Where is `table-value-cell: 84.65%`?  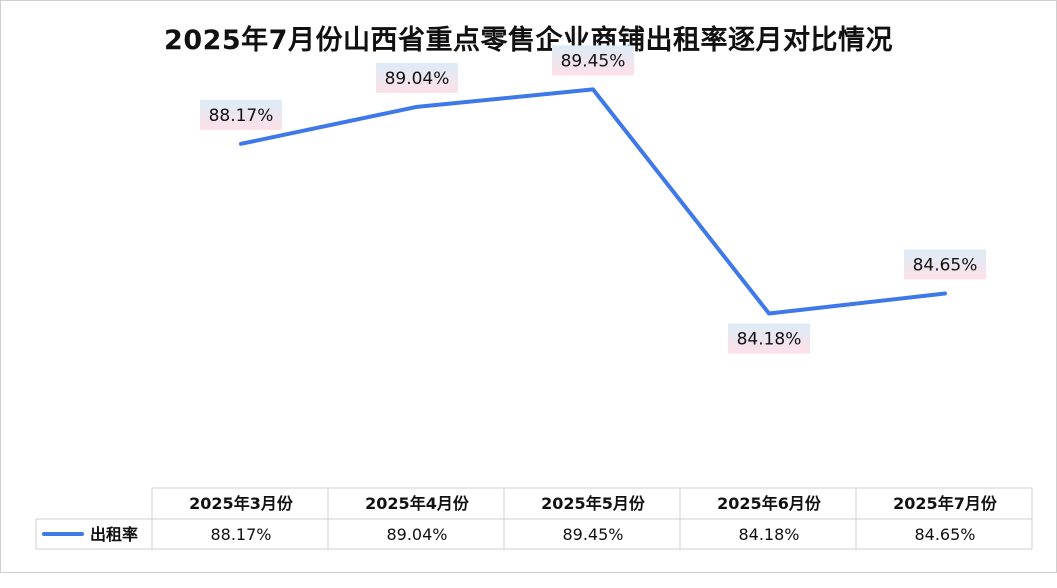 table-value-cell: 84.65% is located at coordinates (944, 534).